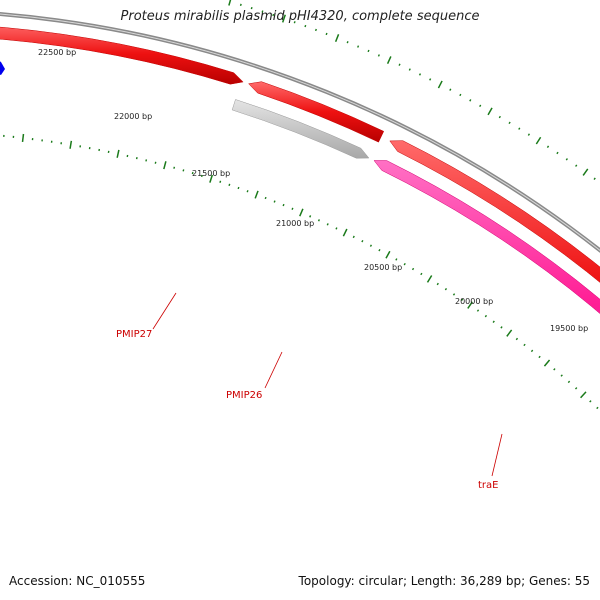 This screenshot has height=600, width=600. Describe the element at coordinates (211, 173) in the screenshot. I see `ruler-label: 21500 bp` at that location.